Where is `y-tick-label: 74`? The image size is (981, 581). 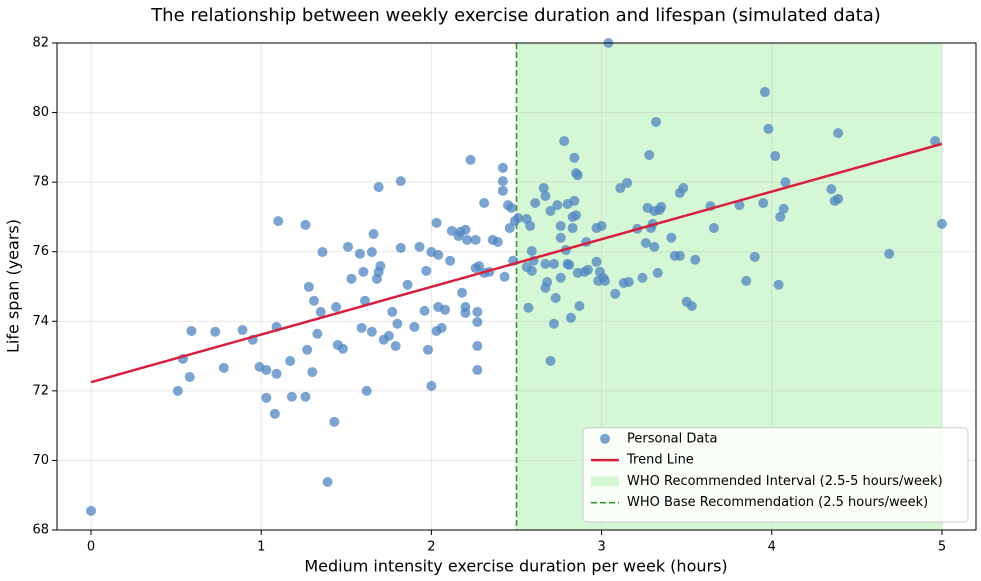
y-tick-label: 74 is located at coordinates (40, 321).